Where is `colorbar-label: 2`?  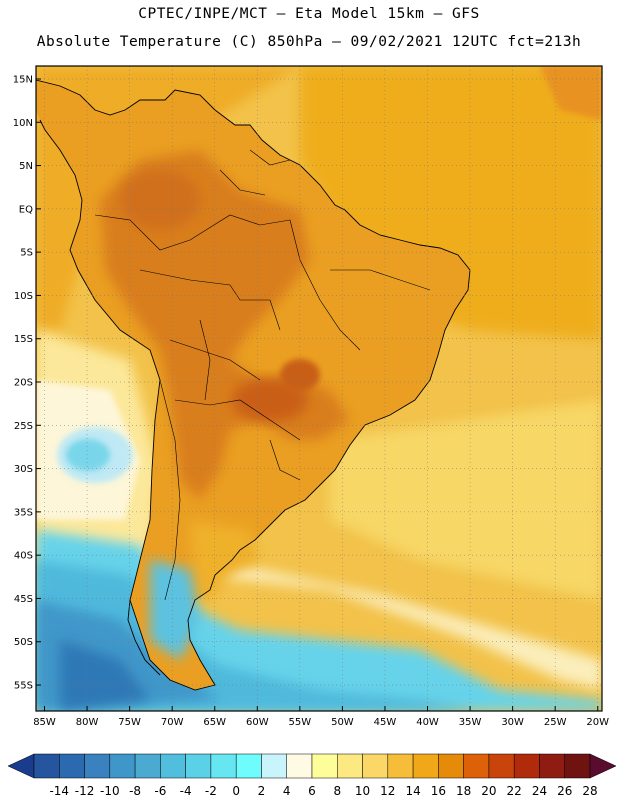
colorbar-label: 2 is located at coordinates (262, 791).